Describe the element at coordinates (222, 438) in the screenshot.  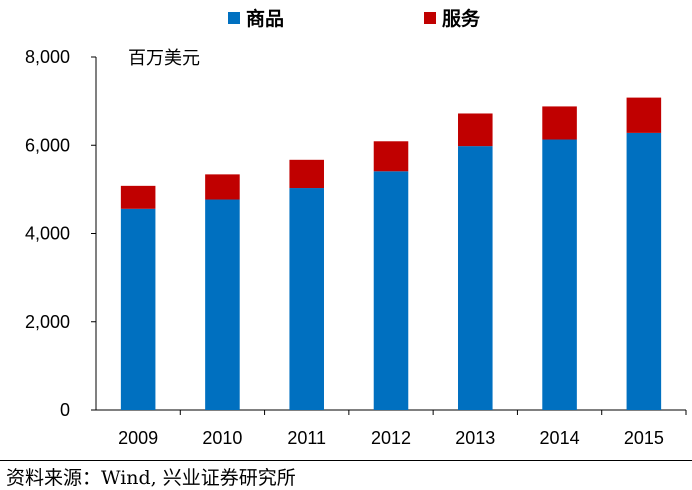
I see `x-tick-label: 2010` at that location.